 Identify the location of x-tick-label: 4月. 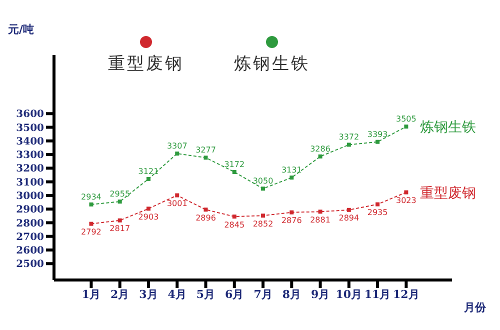
(177, 294).